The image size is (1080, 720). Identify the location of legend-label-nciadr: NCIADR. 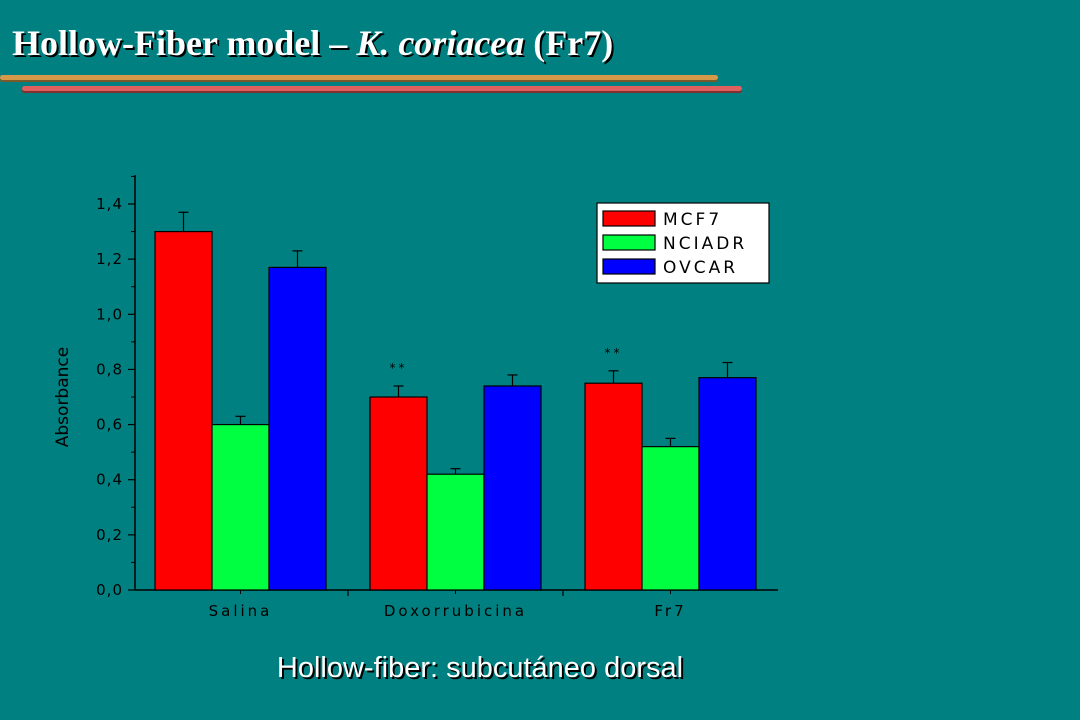
(705, 244).